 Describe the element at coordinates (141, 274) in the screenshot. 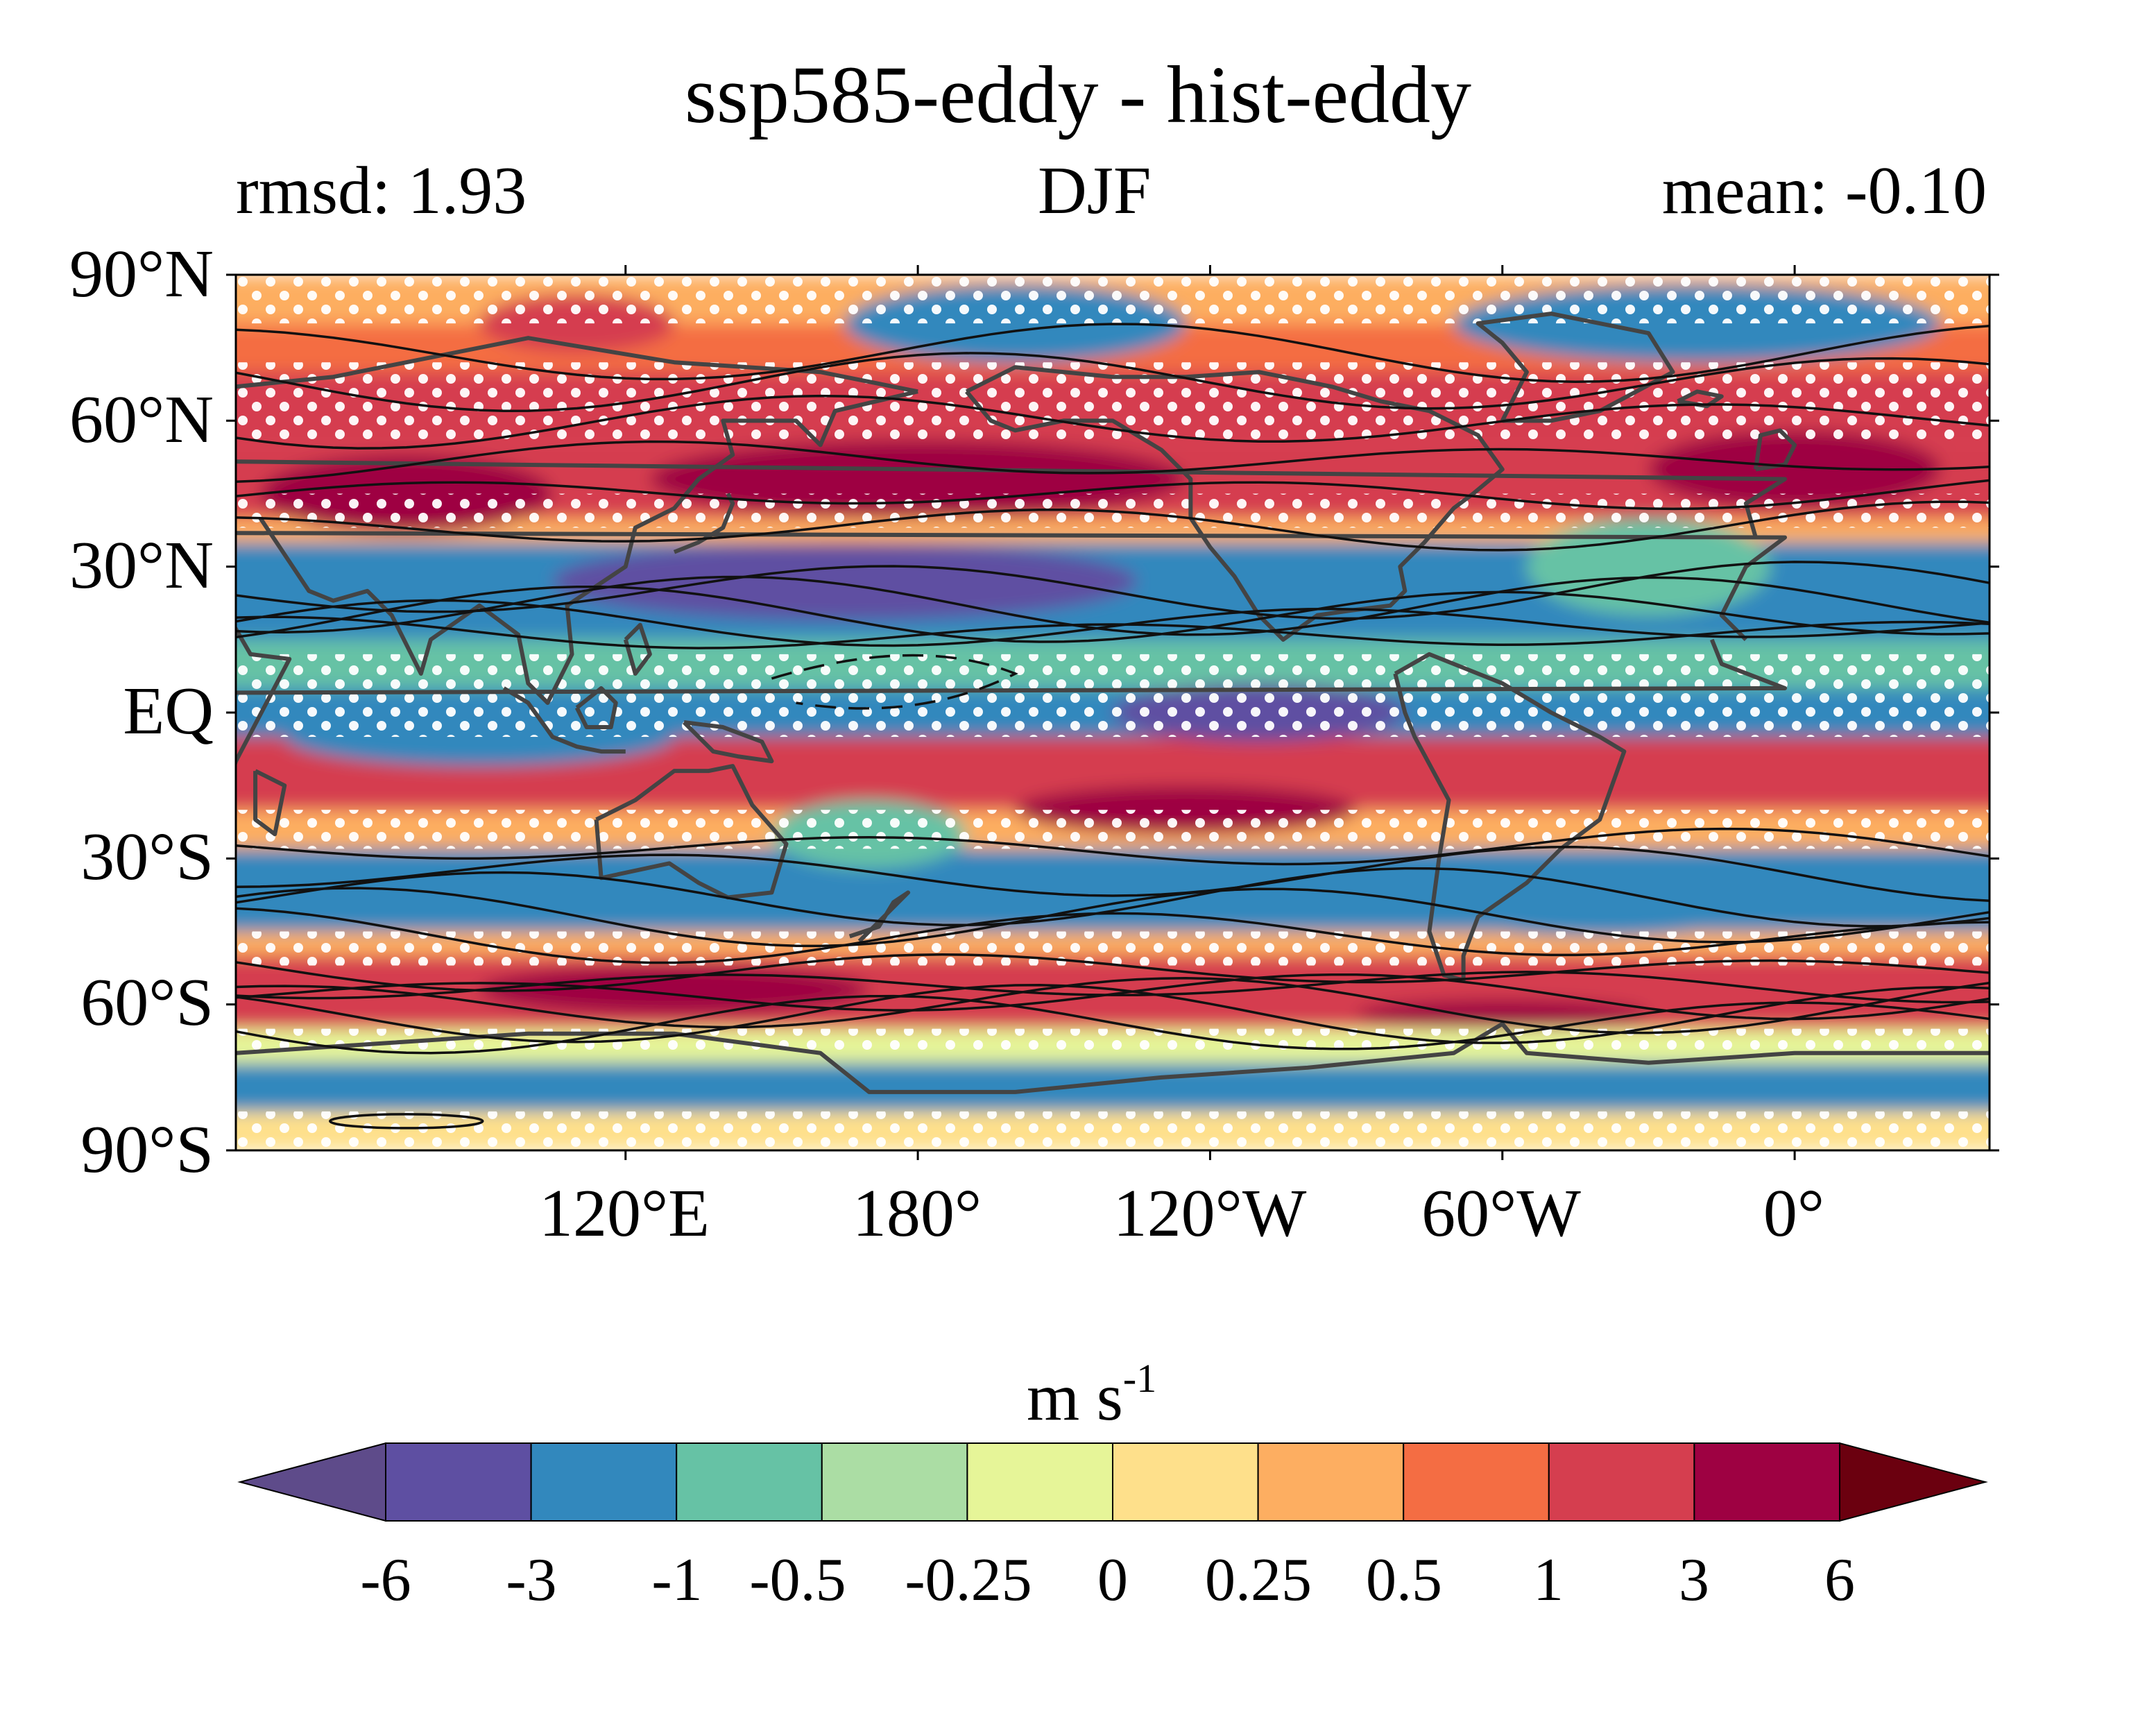

I see `y-tick-label: 90°N` at that location.